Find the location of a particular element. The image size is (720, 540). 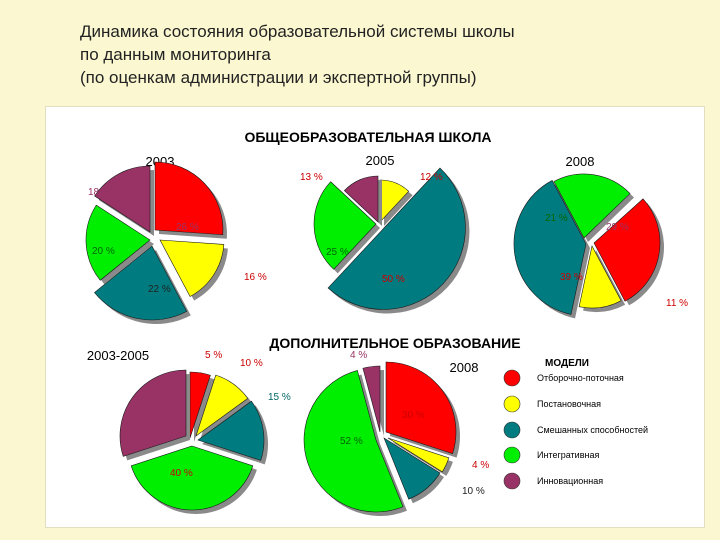

label-dop0305-postanovochnaya: 10 % is located at coordinates (251, 363).